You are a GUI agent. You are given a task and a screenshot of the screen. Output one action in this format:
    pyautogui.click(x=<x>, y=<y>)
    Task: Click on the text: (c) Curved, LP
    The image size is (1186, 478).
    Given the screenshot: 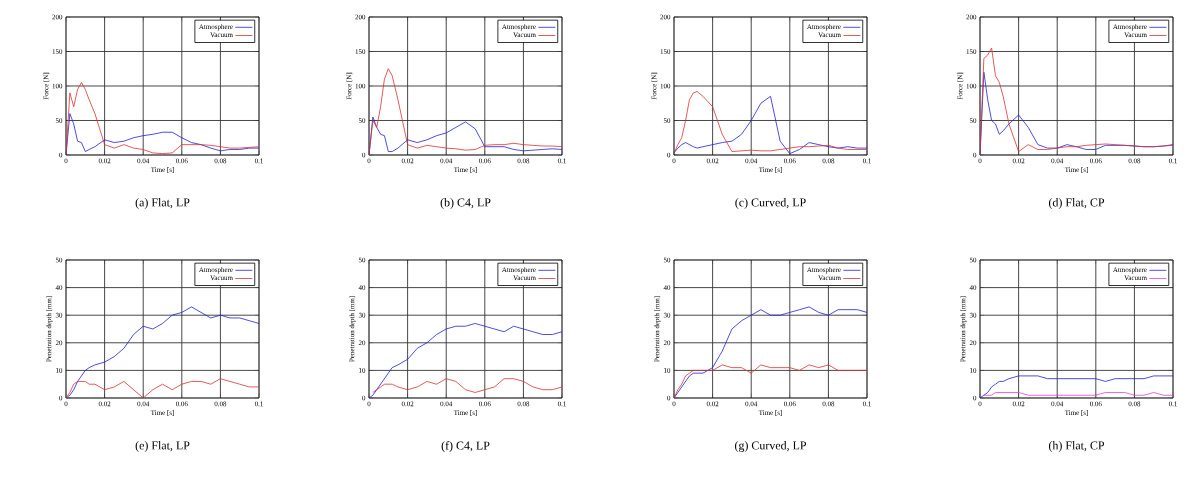 What is the action you would take?
    pyautogui.click(x=770, y=203)
    